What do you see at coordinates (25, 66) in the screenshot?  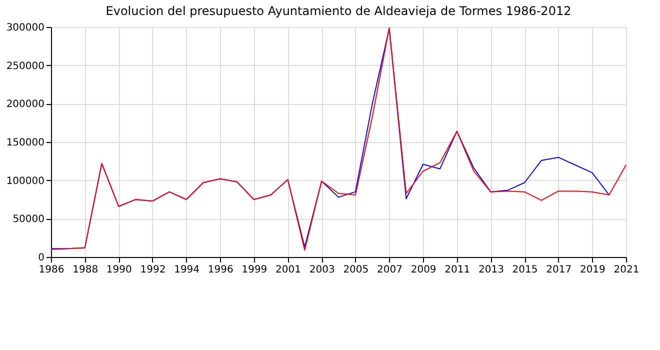 I see `y-tick-label: 250000` at bounding box center [25, 66].